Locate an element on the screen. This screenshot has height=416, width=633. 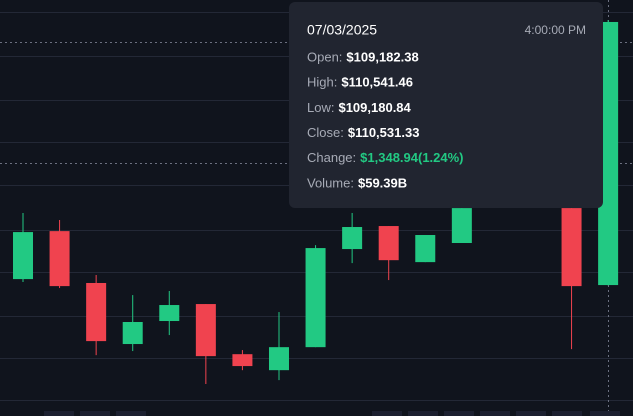
tooltip-label: Open: is located at coordinates (324, 56).